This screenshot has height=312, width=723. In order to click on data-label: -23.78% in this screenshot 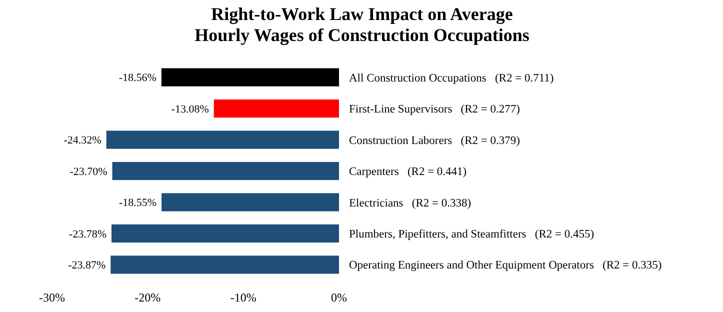, I will do `click(87, 234)`.